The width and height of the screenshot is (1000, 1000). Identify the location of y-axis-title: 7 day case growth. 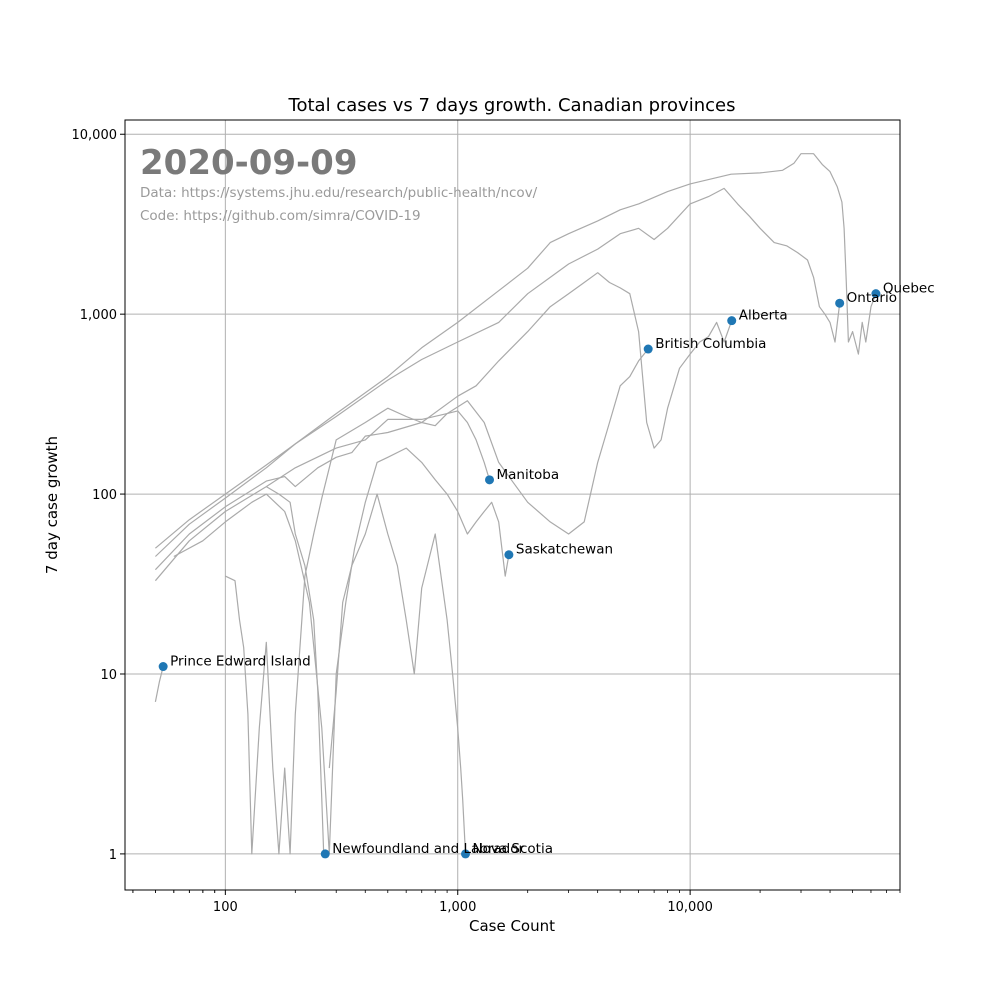
(52, 505).